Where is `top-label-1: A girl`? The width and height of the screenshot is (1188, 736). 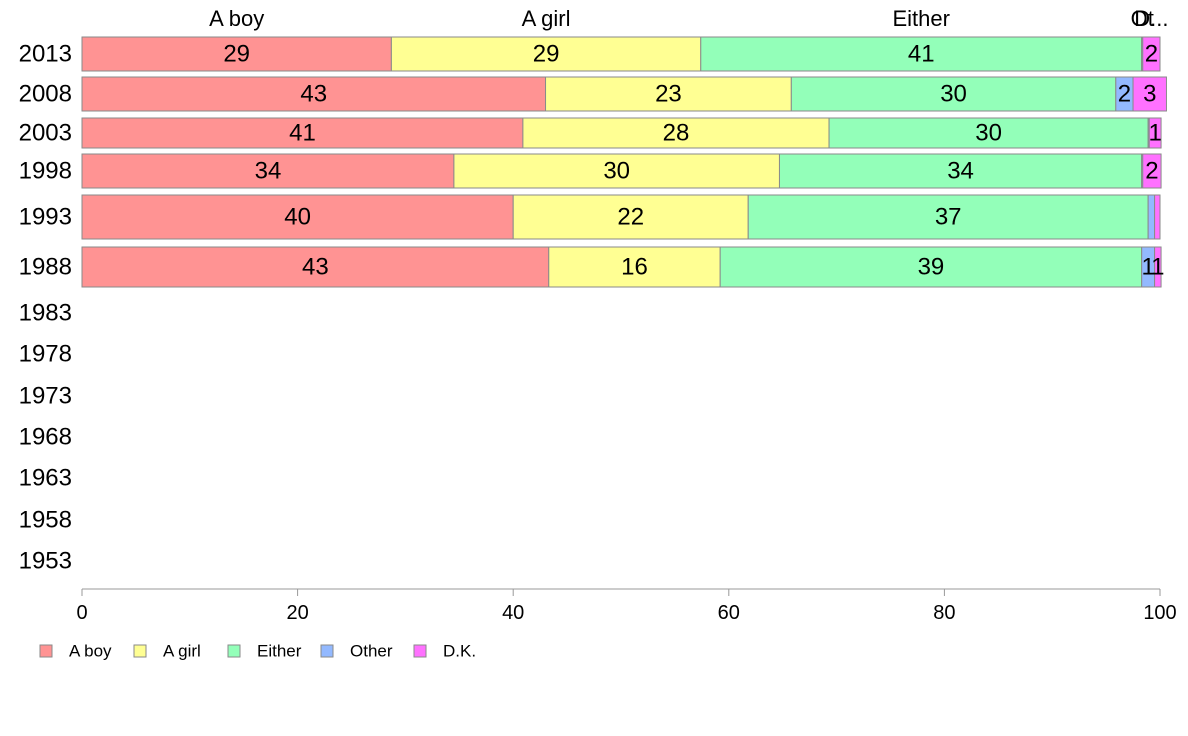 top-label-1: A girl is located at coordinates (546, 18).